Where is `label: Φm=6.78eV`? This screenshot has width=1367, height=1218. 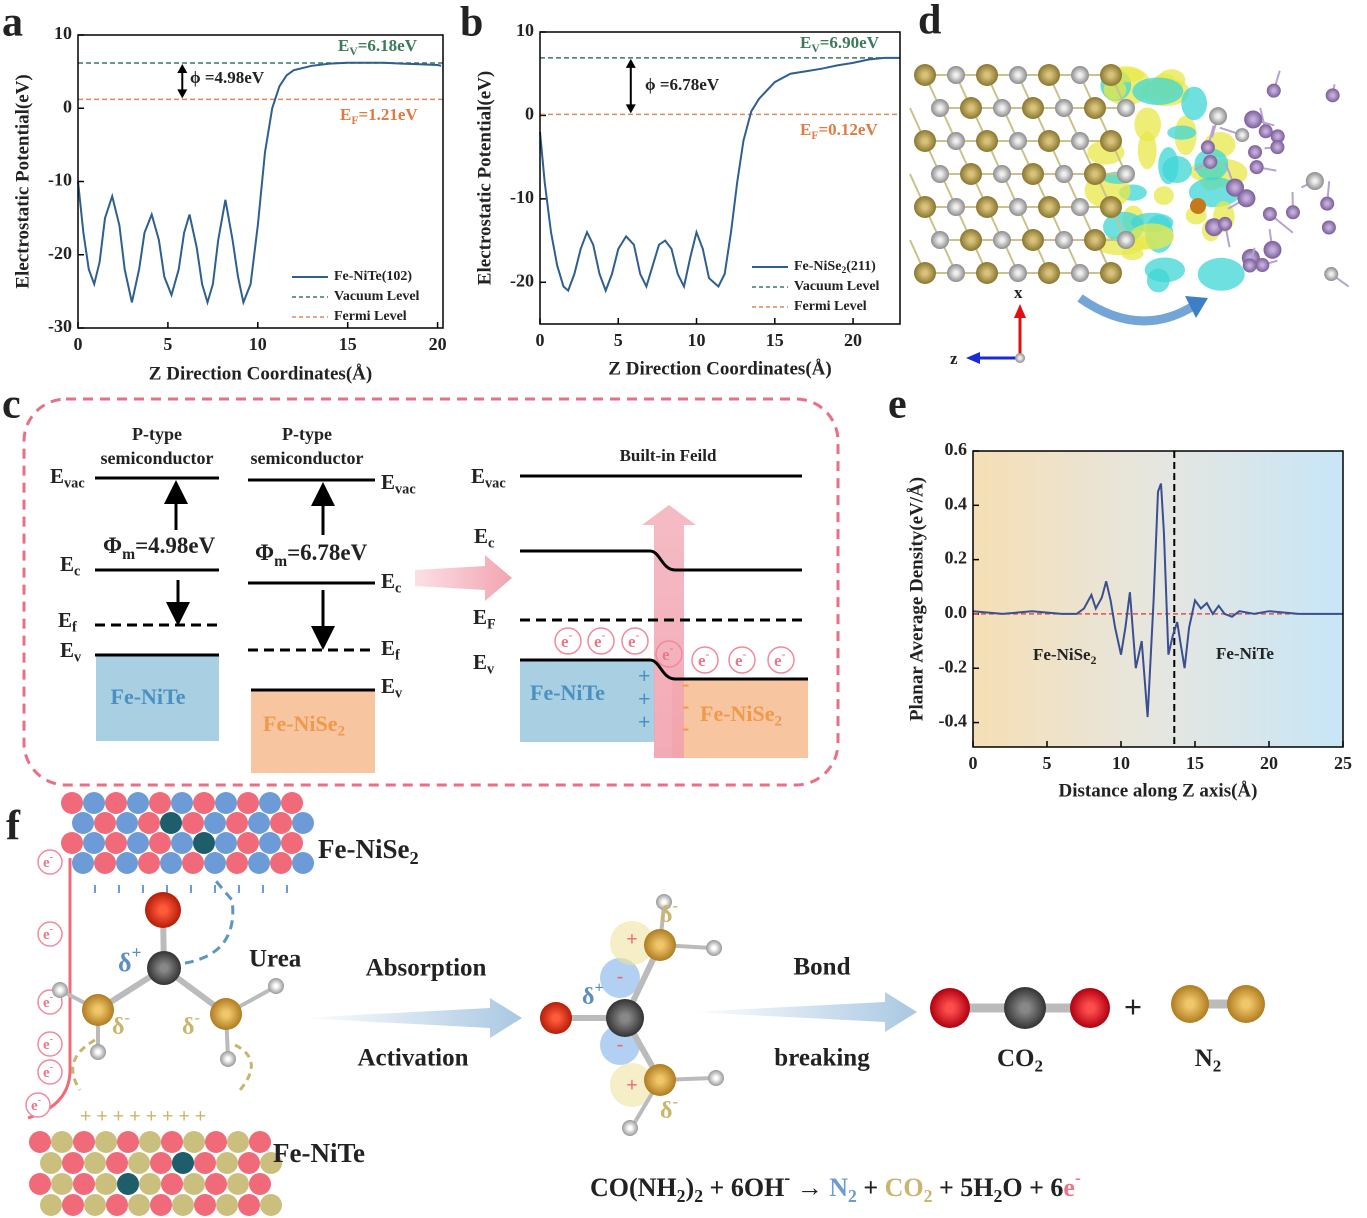
label: Φm=6.78eV is located at coordinates (311, 554).